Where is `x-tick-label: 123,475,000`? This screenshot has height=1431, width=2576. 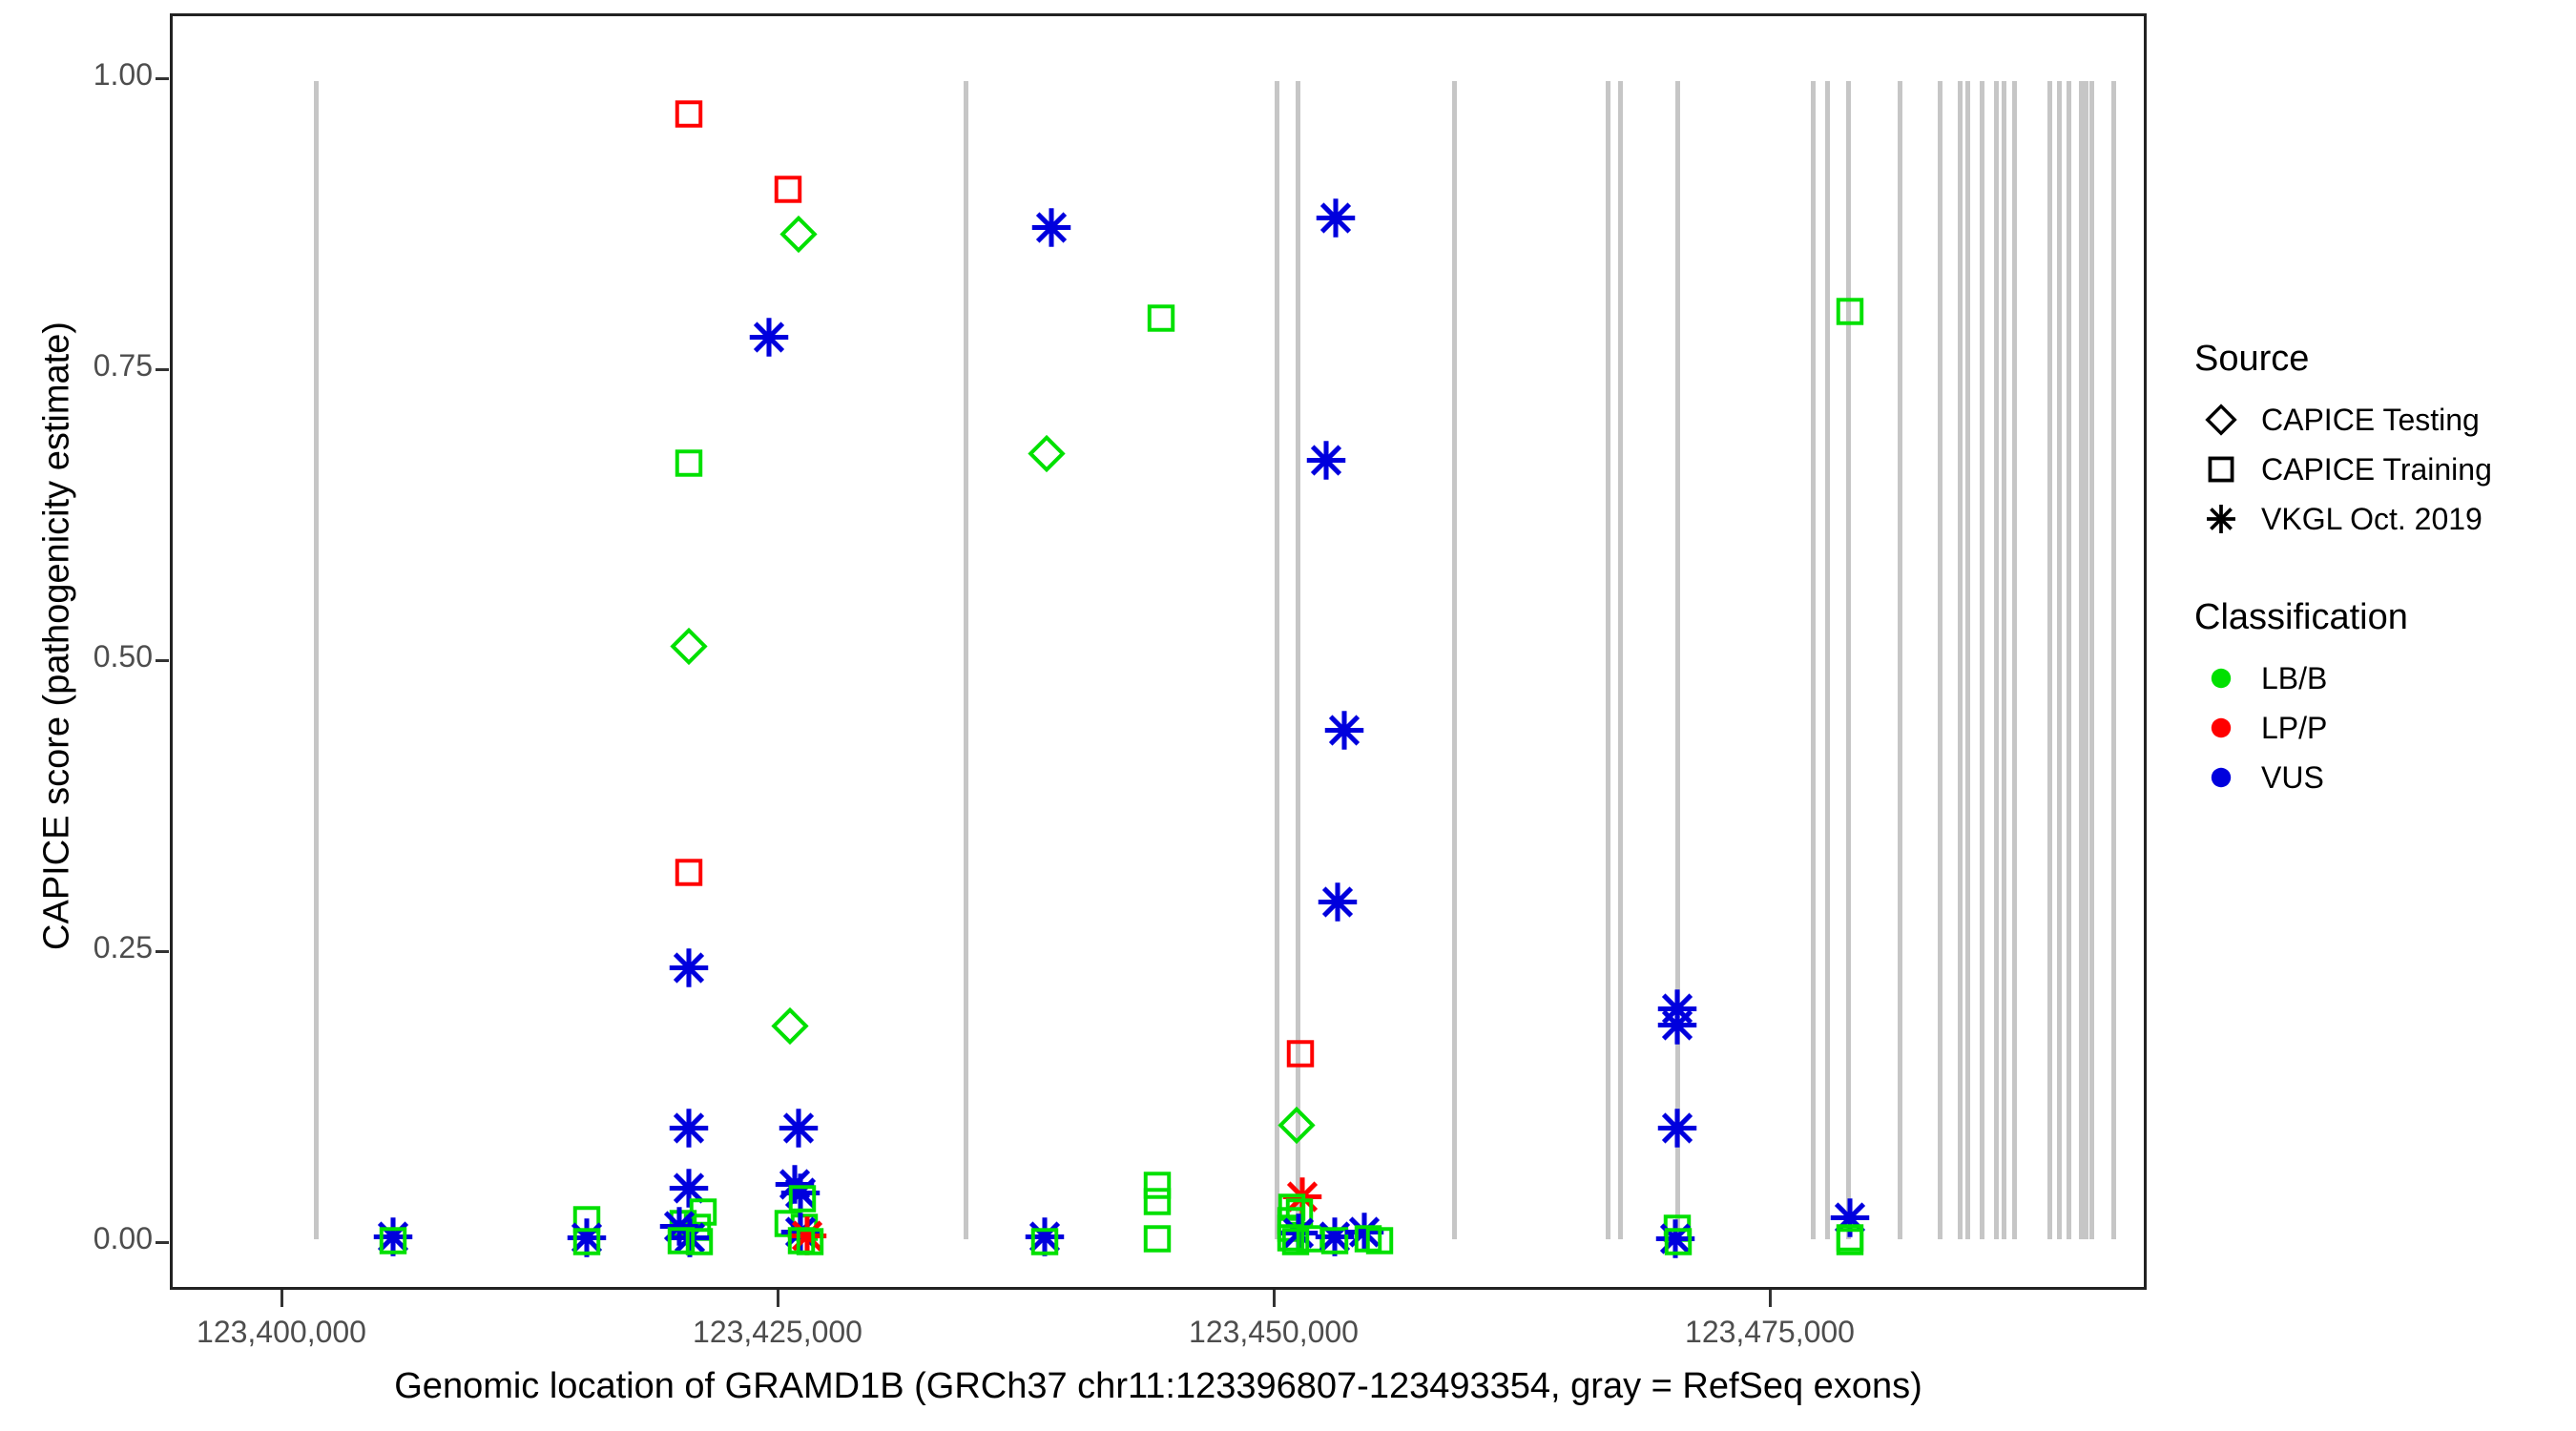
x-tick-label: 123,475,000 is located at coordinates (1770, 1332).